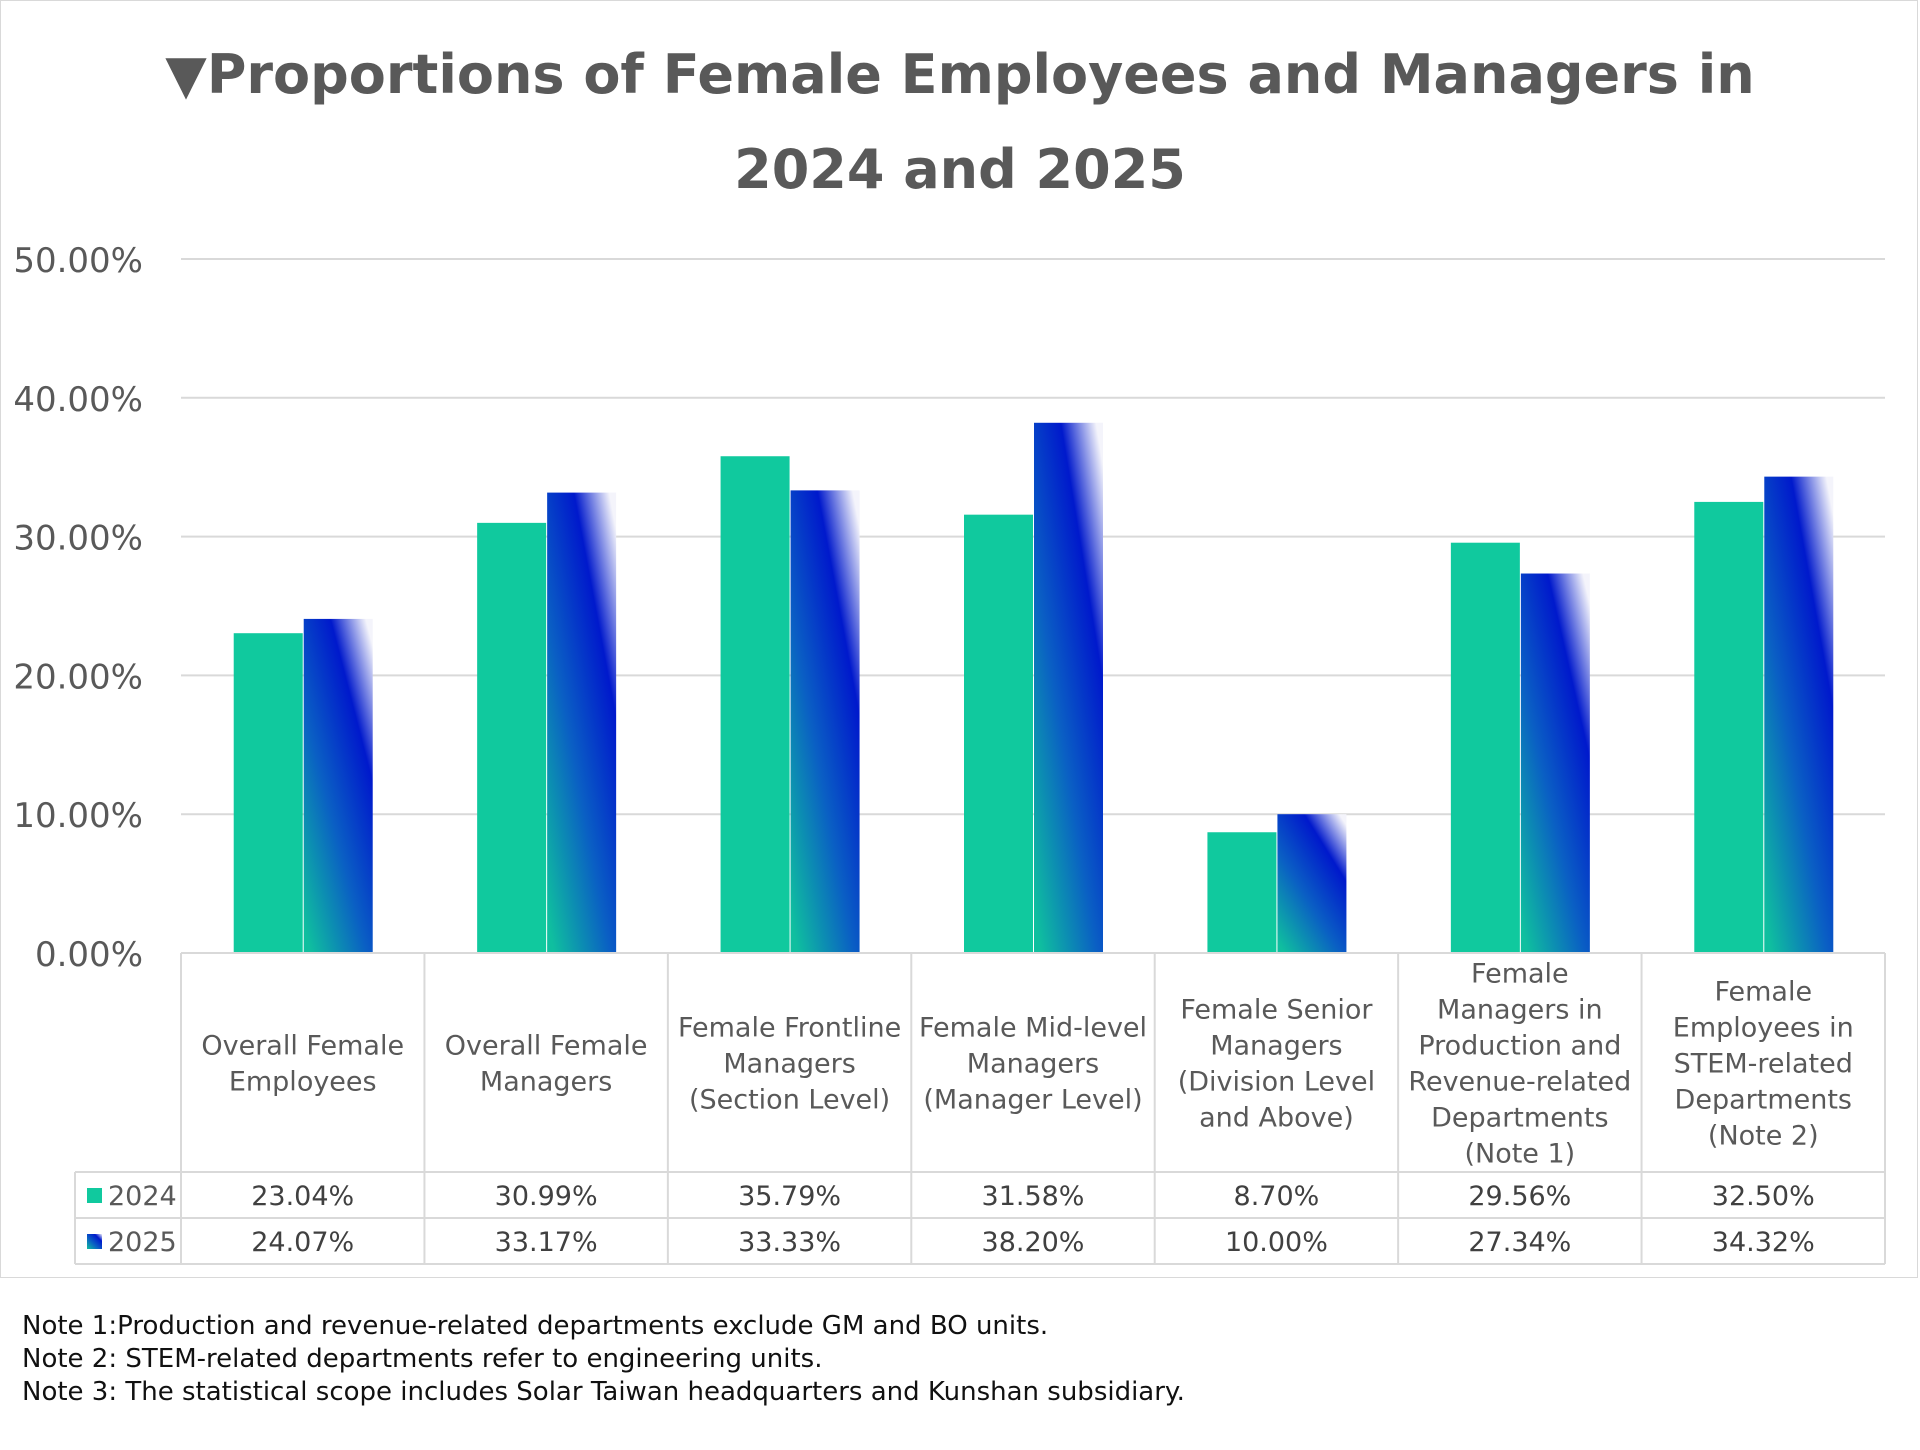 This screenshot has width=1920, height=1450. I want to click on y-tick-label: 40.00%, so click(78, 400).